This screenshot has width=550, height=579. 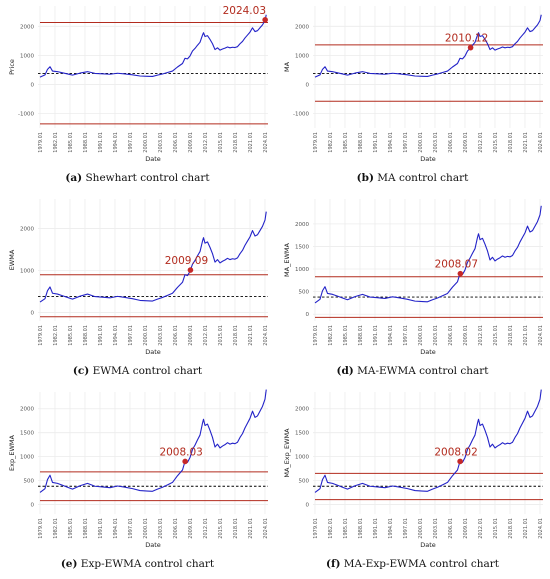 I want to click on caption-d: (d) MA-EWMA control chart, so click(x=412, y=371).